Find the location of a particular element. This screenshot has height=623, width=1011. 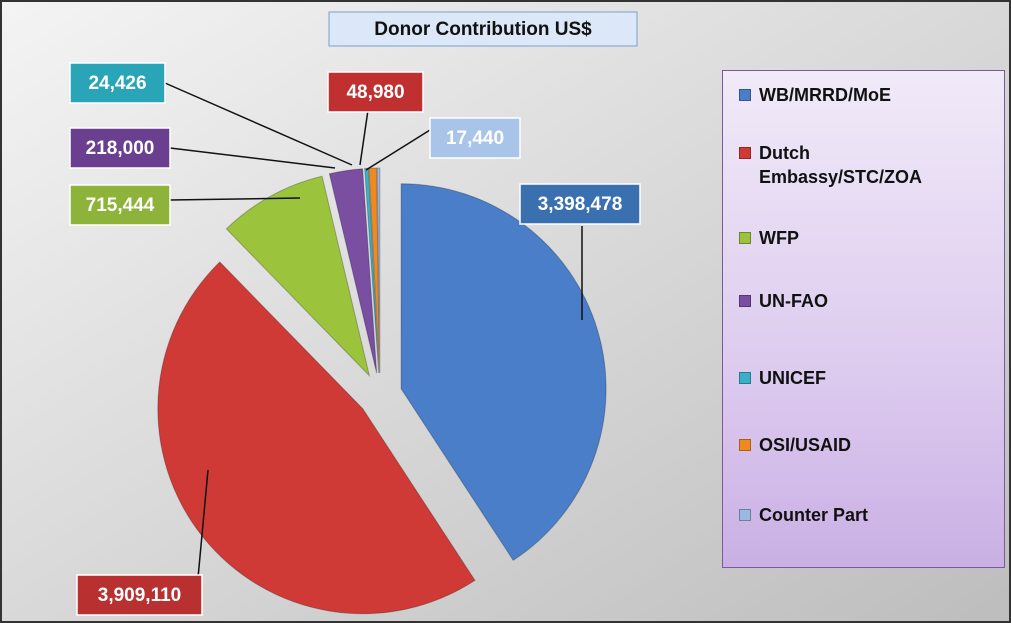

title-box is located at coordinates (483, 29).